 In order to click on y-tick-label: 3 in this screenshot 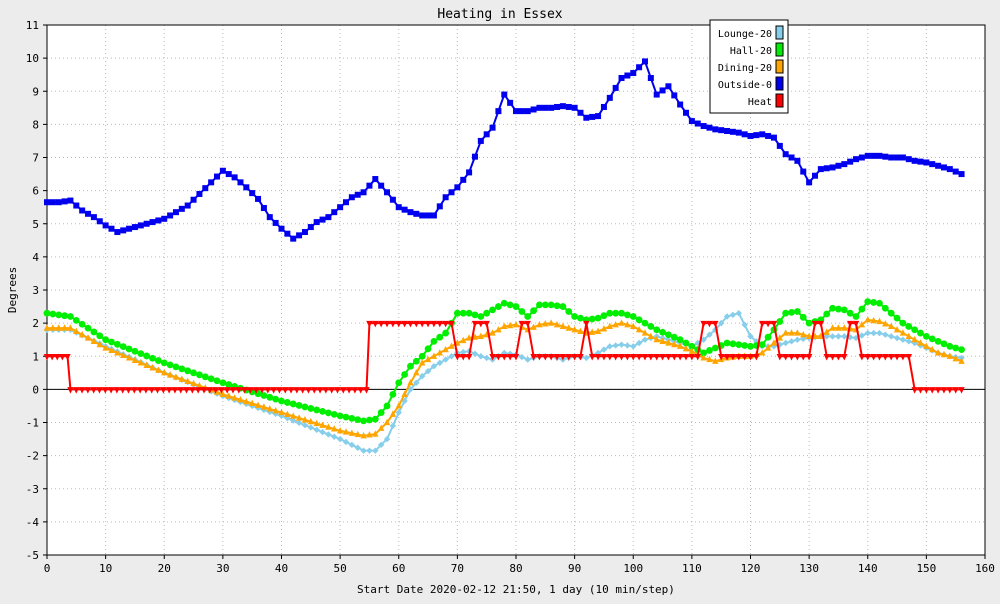, I will do `click(35, 290)`.